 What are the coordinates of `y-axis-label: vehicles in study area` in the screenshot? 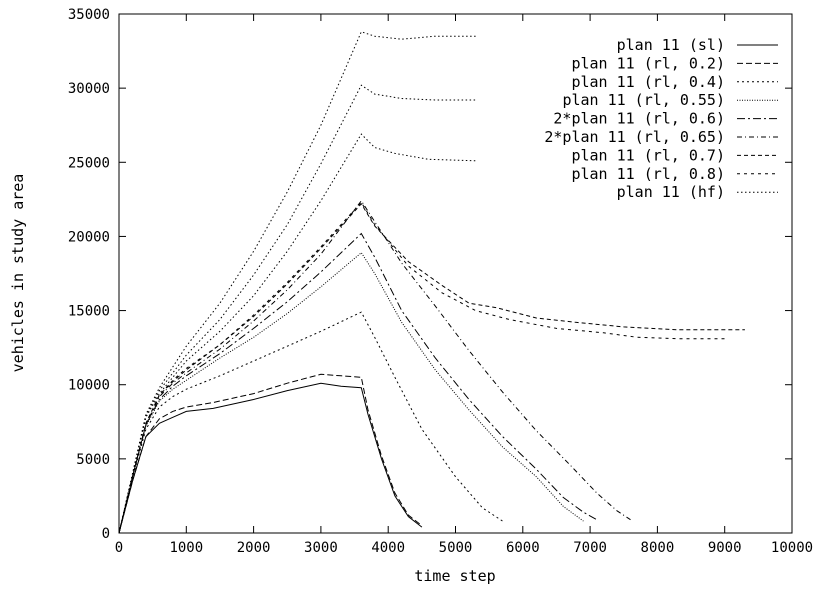 It's located at (18, 273).